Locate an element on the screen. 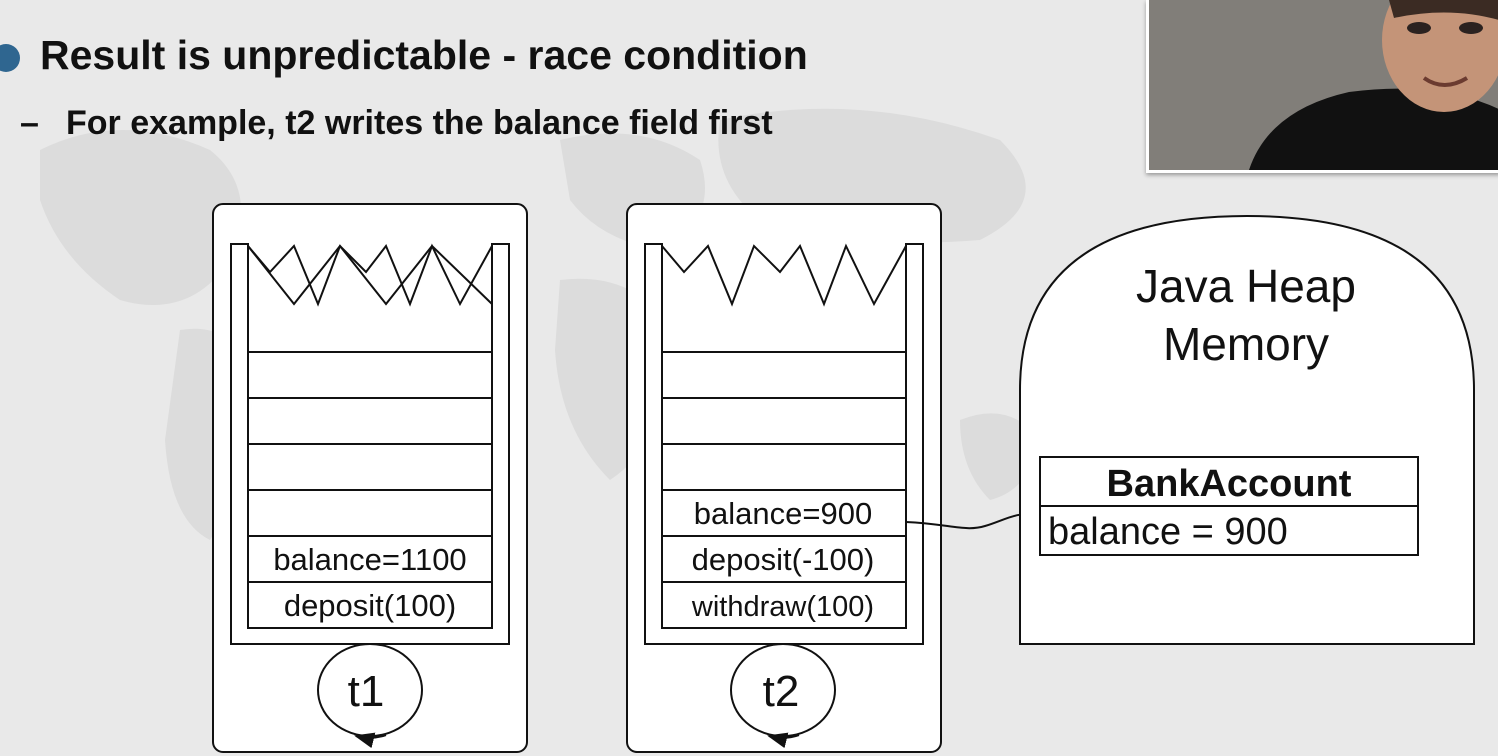  object-name: BankAccount is located at coordinates (1229, 484).